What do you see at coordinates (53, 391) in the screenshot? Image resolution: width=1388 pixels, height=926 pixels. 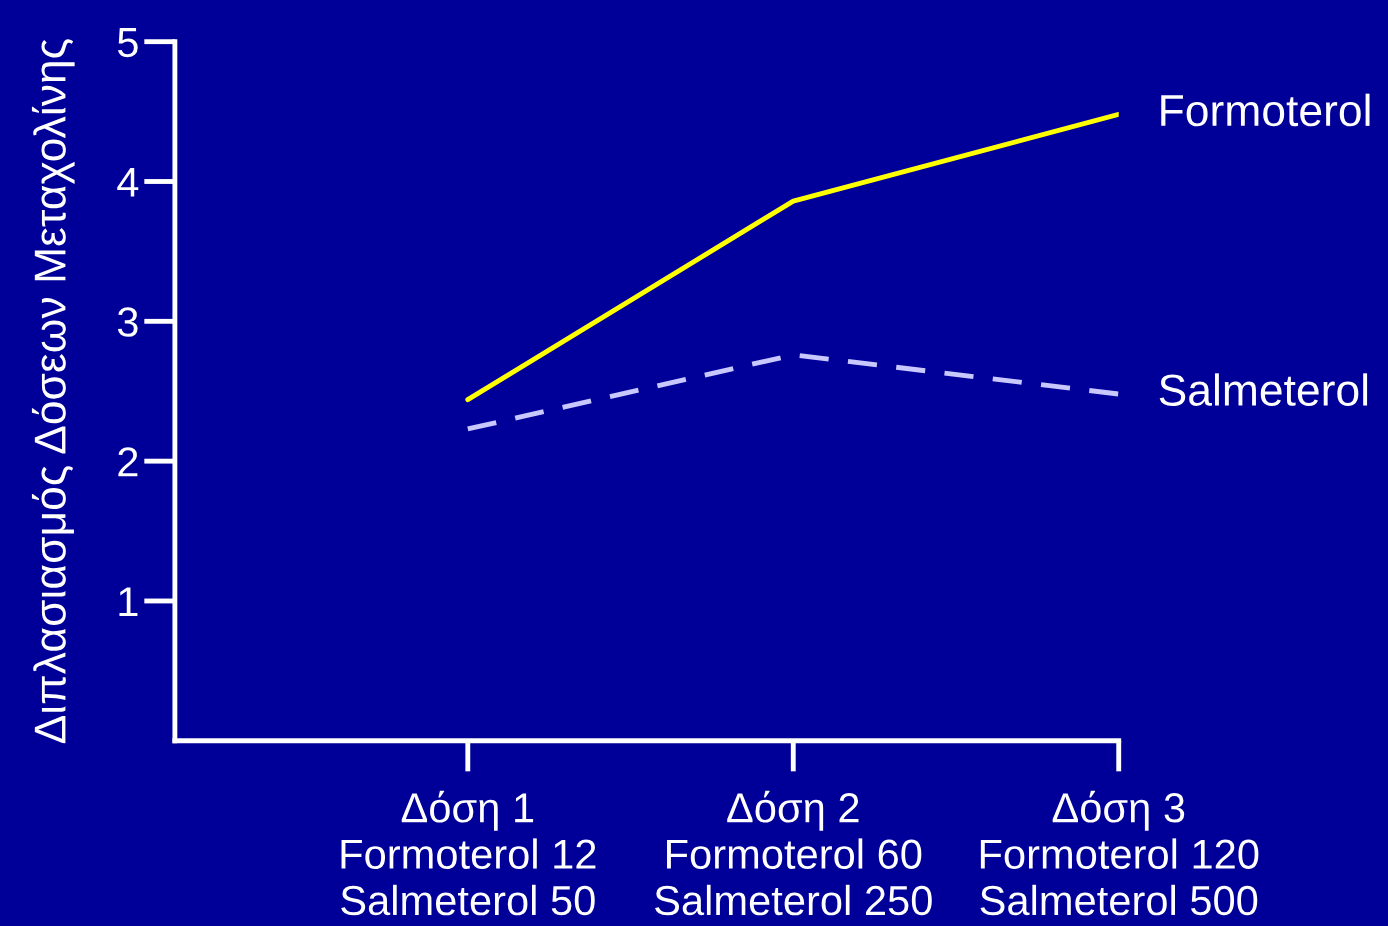 I see `y-axis-title: Διπλασιασμός Δόσεων Μεταχολίνης` at bounding box center [53, 391].